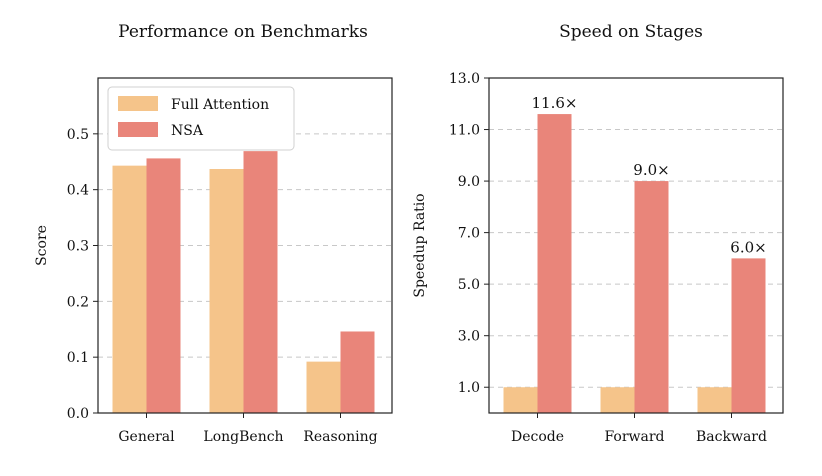  I want to click on y-tick-label: 0.3, so click(78, 247).